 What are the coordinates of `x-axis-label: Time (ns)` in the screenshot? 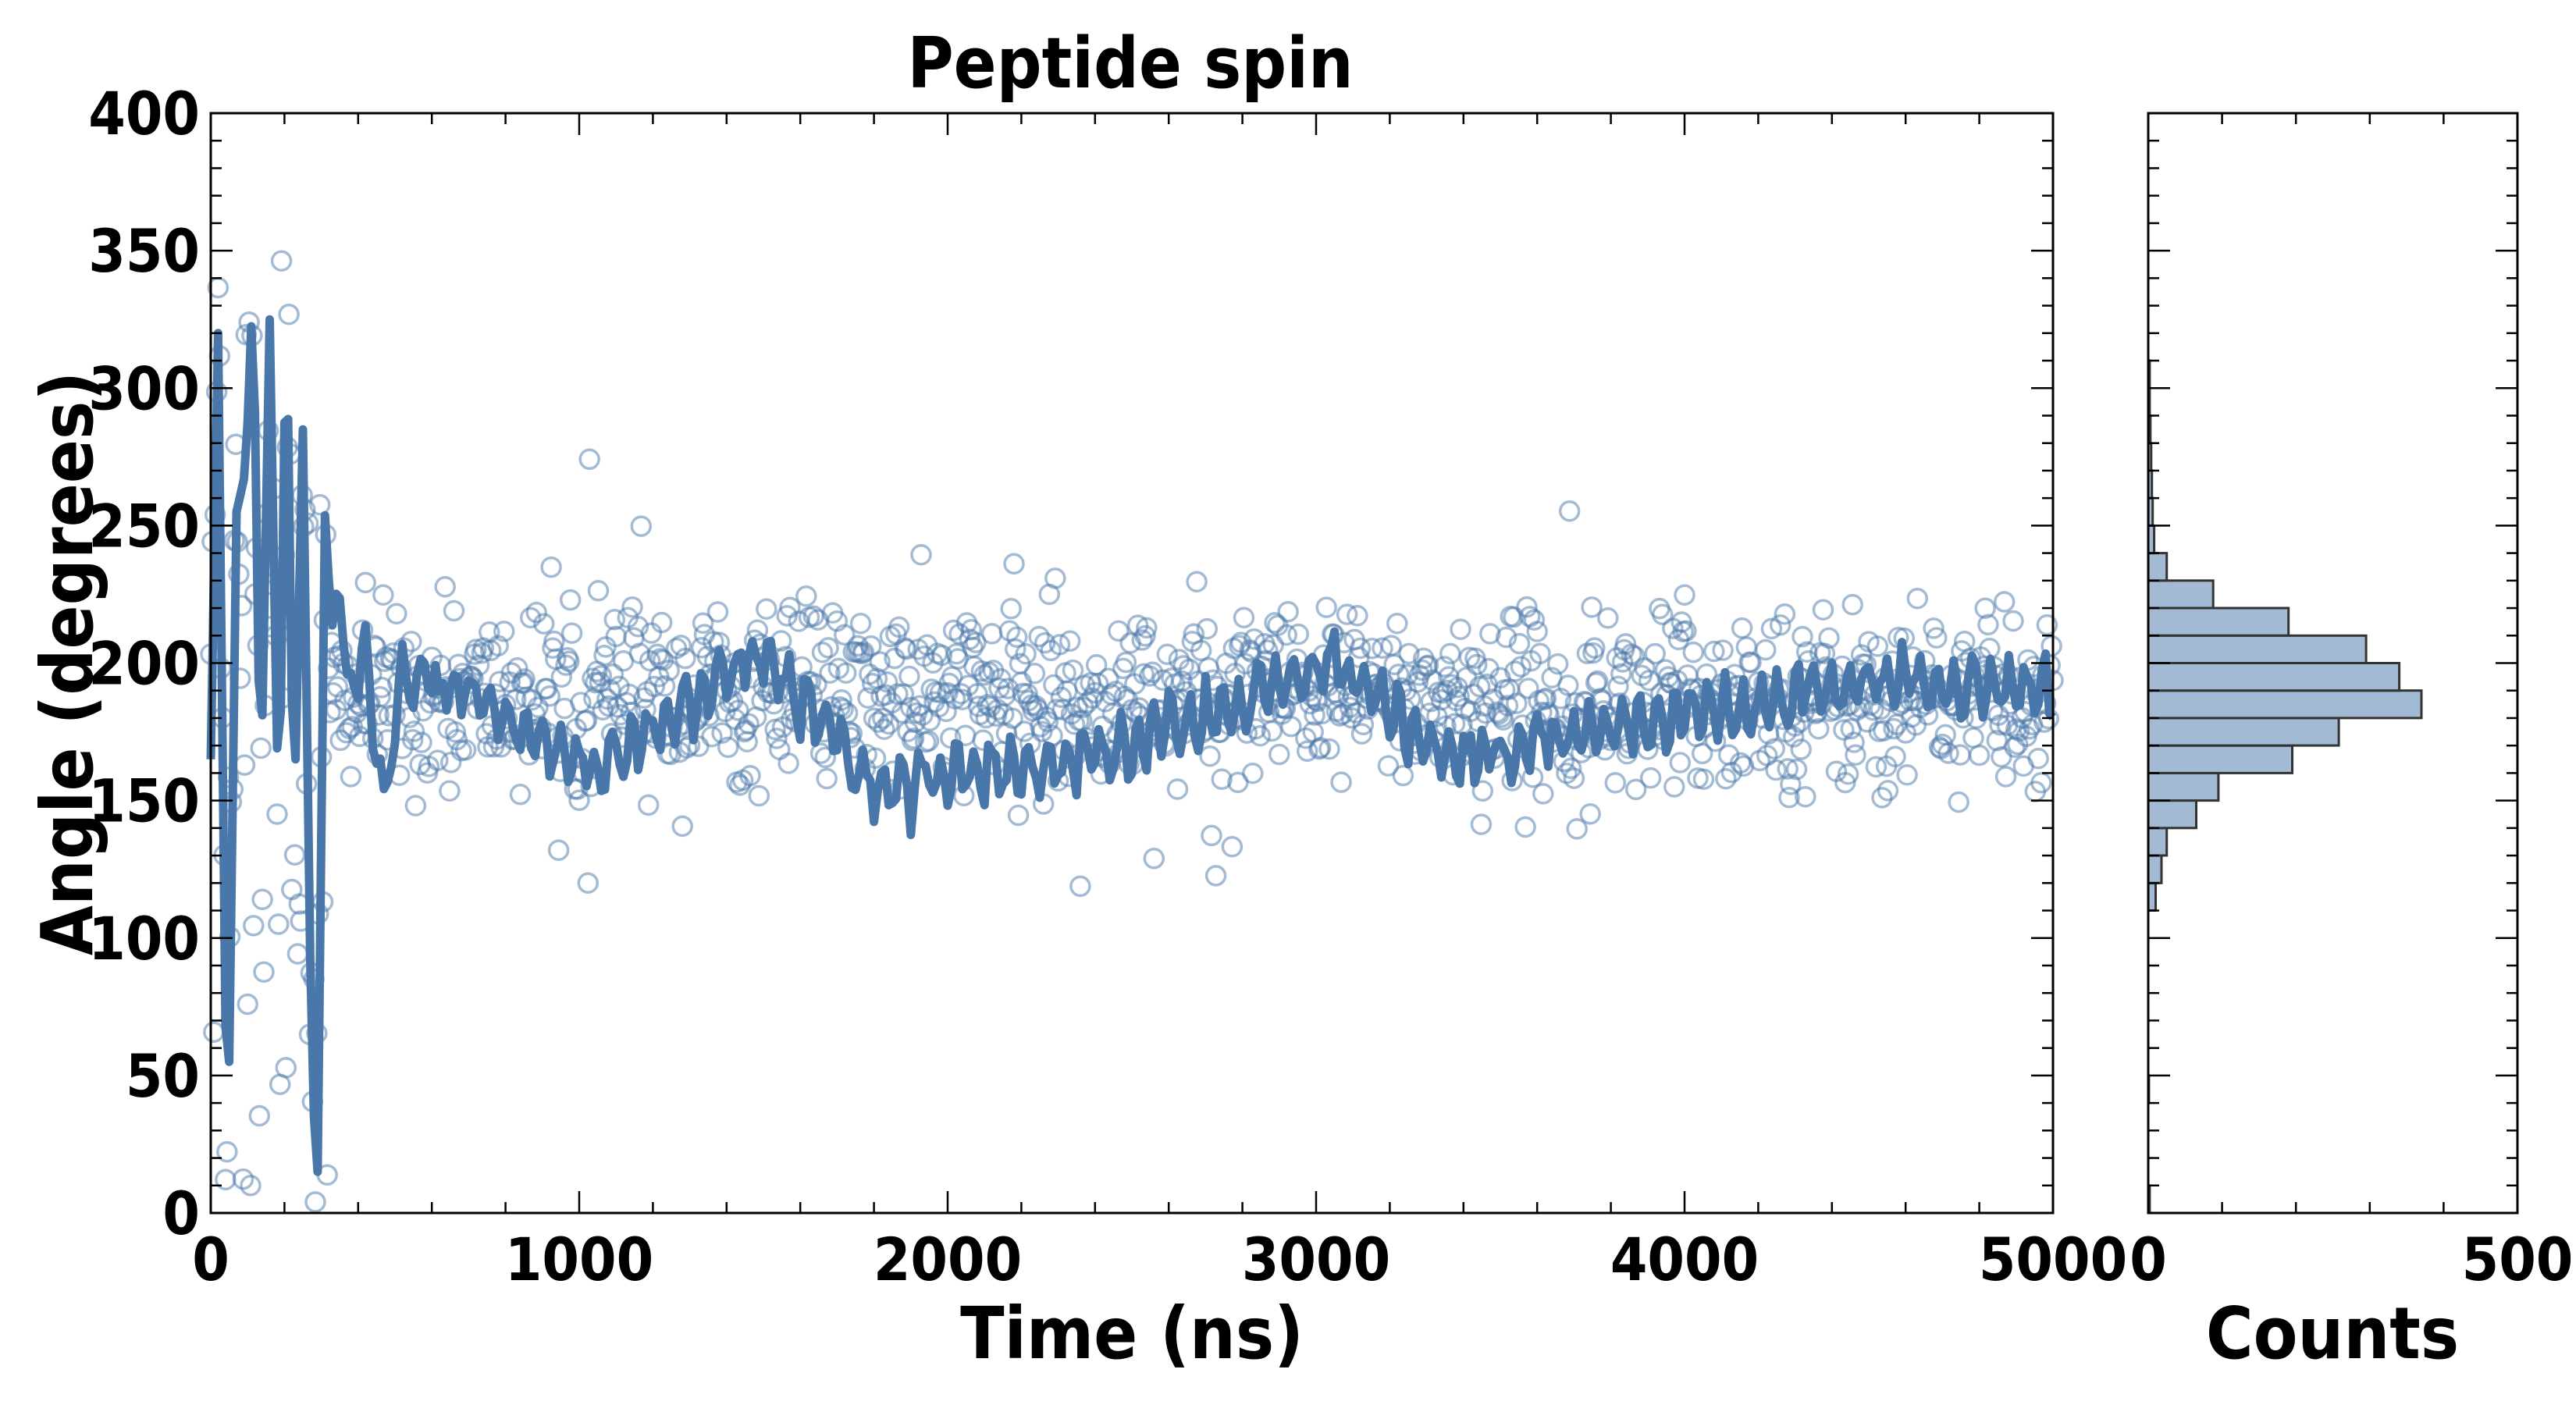 It's located at (1132, 1334).